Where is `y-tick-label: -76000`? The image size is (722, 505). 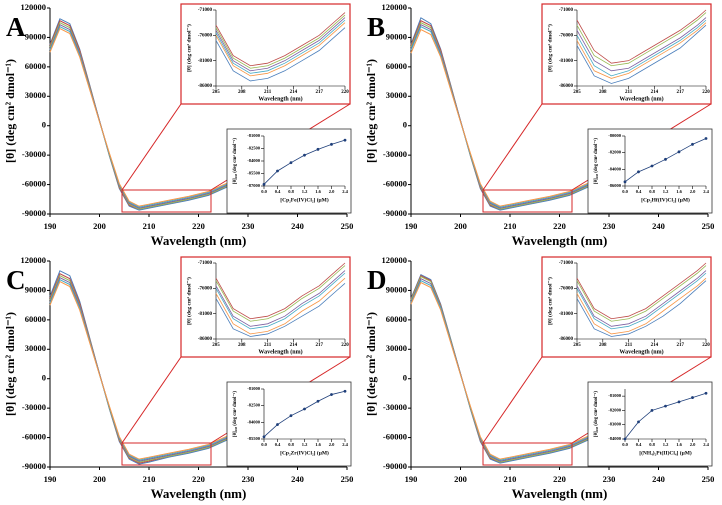 y-tick-label: -76000 is located at coordinates (566, 35).